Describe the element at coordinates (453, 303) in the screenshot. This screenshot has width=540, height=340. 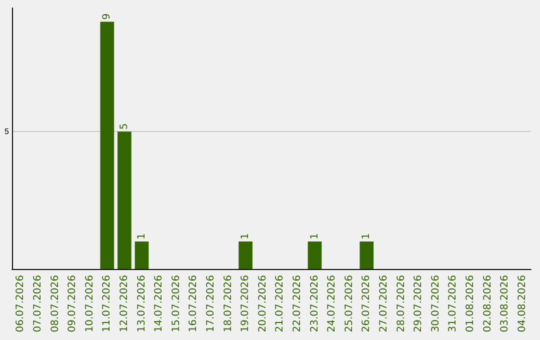
I see `x-tick-label: 31.07.2026` at that location.